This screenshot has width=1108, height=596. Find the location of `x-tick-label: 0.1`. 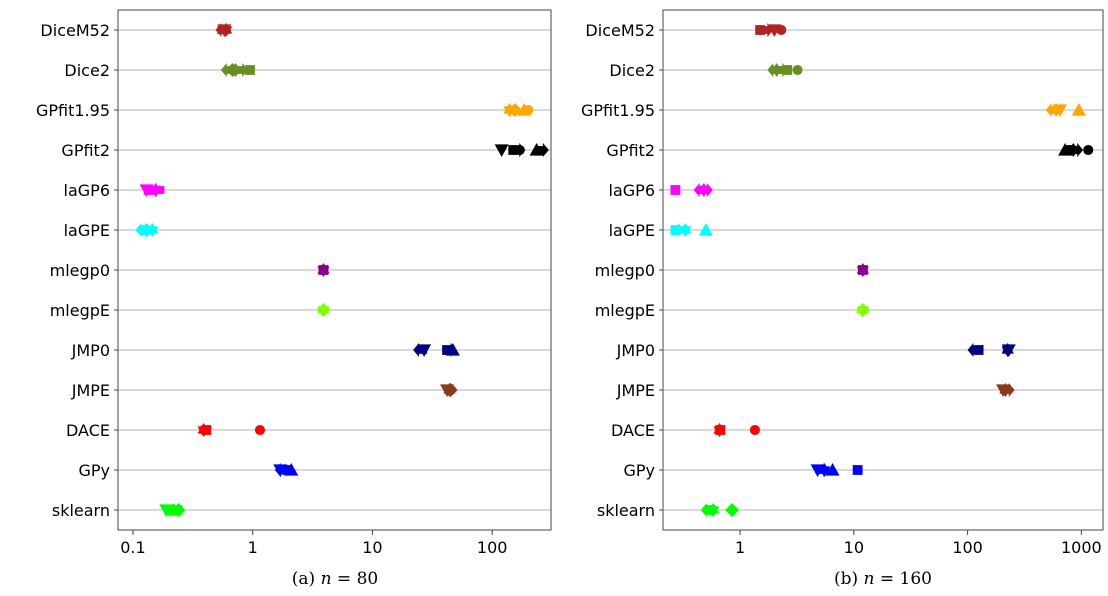

x-tick-label: 0.1 is located at coordinates (132, 547).